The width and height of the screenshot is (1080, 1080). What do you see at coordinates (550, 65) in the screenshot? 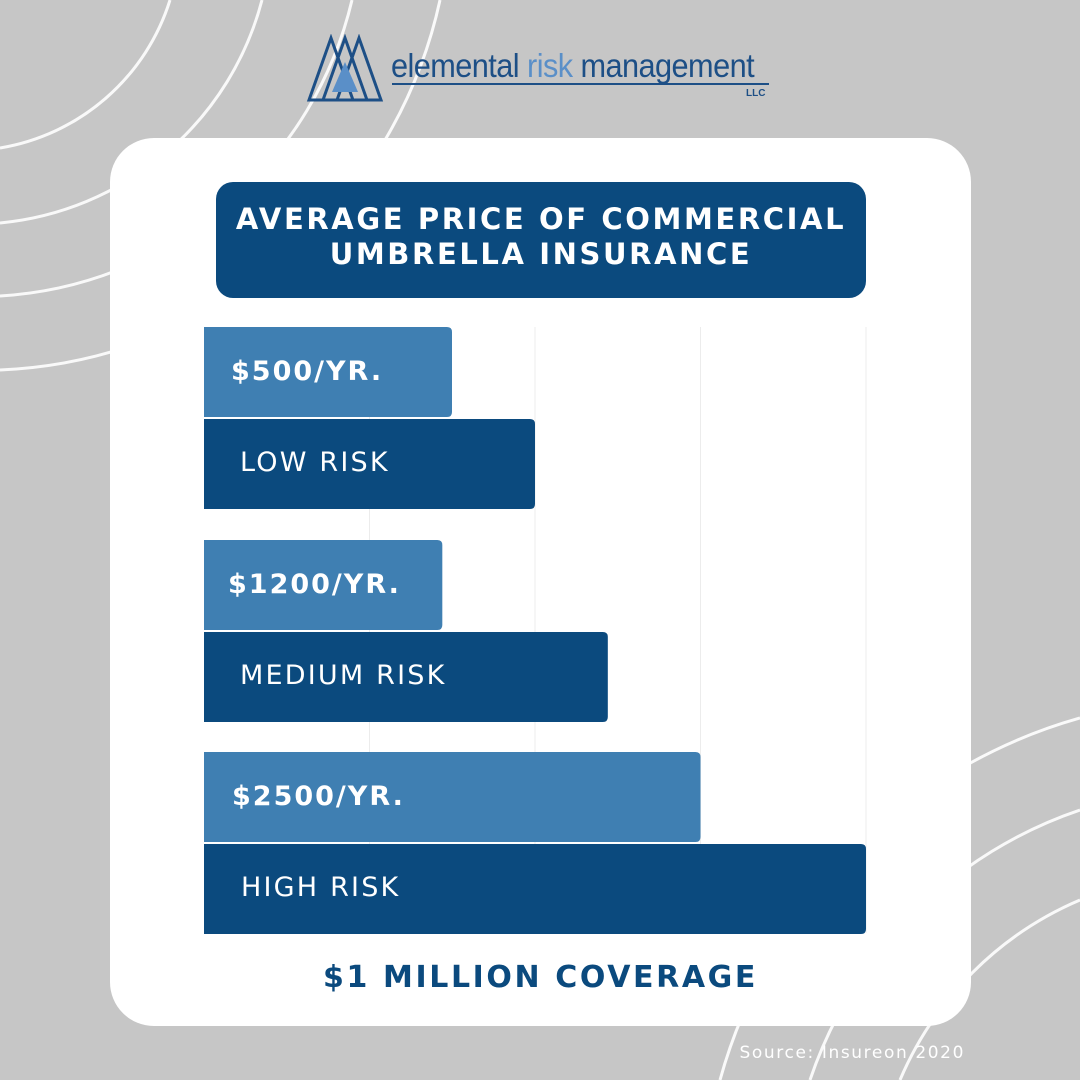
I see `brand-name-part2: risk` at bounding box center [550, 65].